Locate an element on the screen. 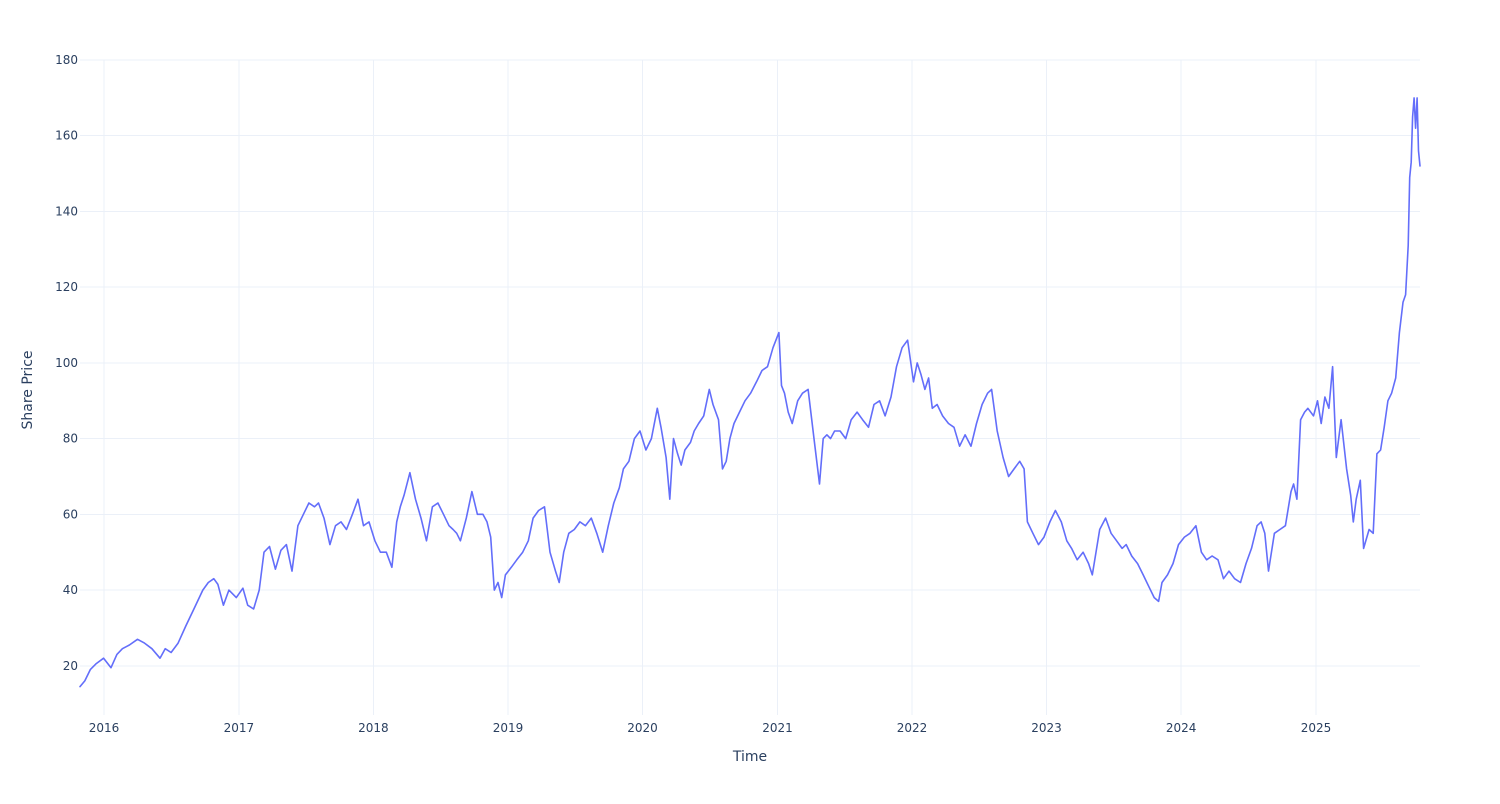 The image size is (1500, 804). x-axis-title: Time is located at coordinates (749, 757).